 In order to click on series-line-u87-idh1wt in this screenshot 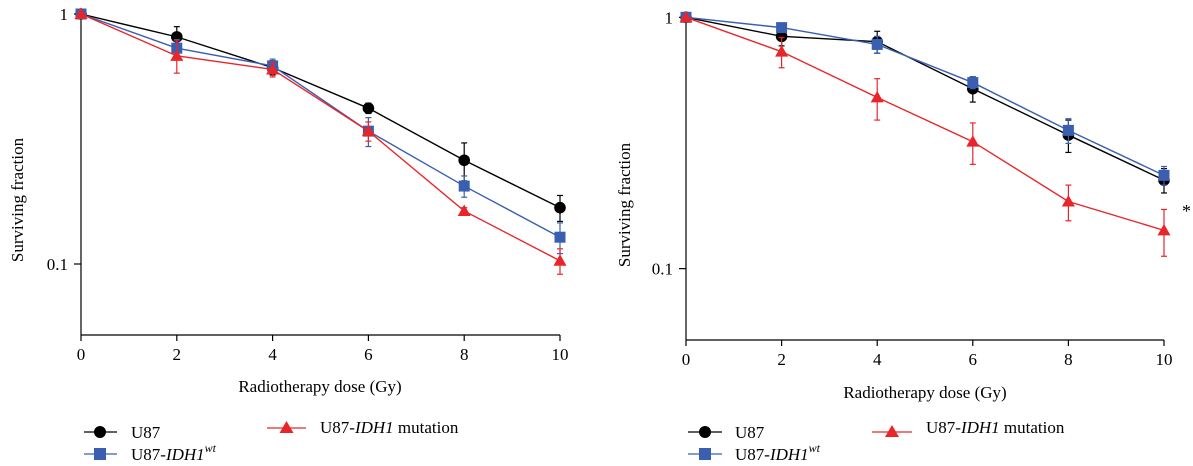, I will do `click(925, 96)`.